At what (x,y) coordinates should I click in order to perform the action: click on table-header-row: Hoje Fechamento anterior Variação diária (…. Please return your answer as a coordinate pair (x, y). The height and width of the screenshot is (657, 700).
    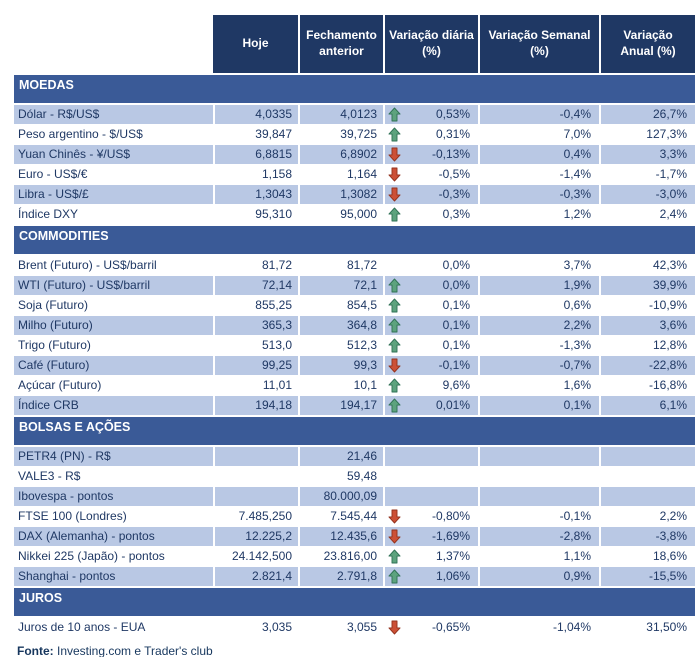
    Looking at the image, I should click on (354, 44).